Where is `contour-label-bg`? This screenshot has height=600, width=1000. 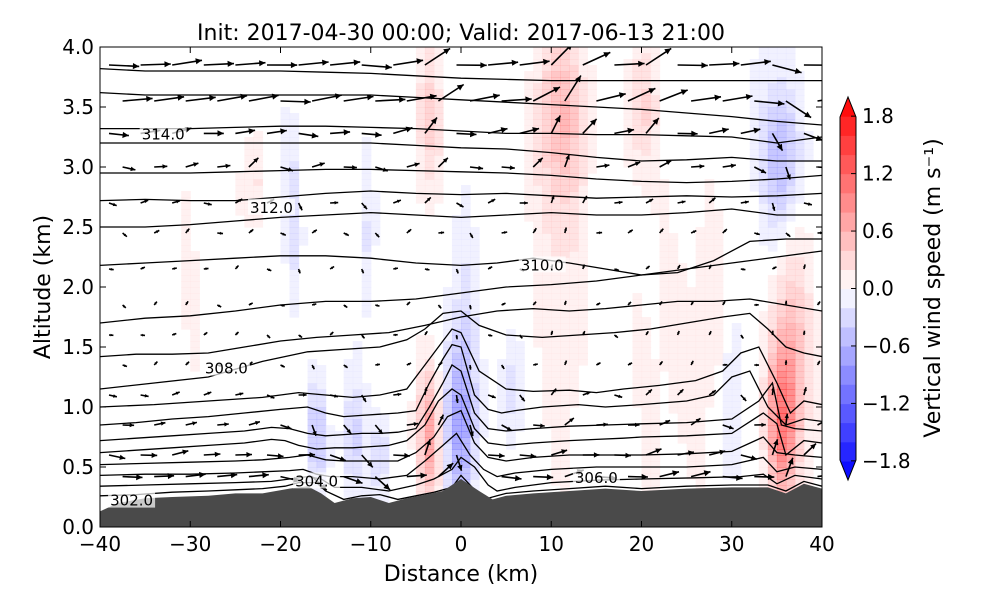 contour-label-bg is located at coordinates (596, 476).